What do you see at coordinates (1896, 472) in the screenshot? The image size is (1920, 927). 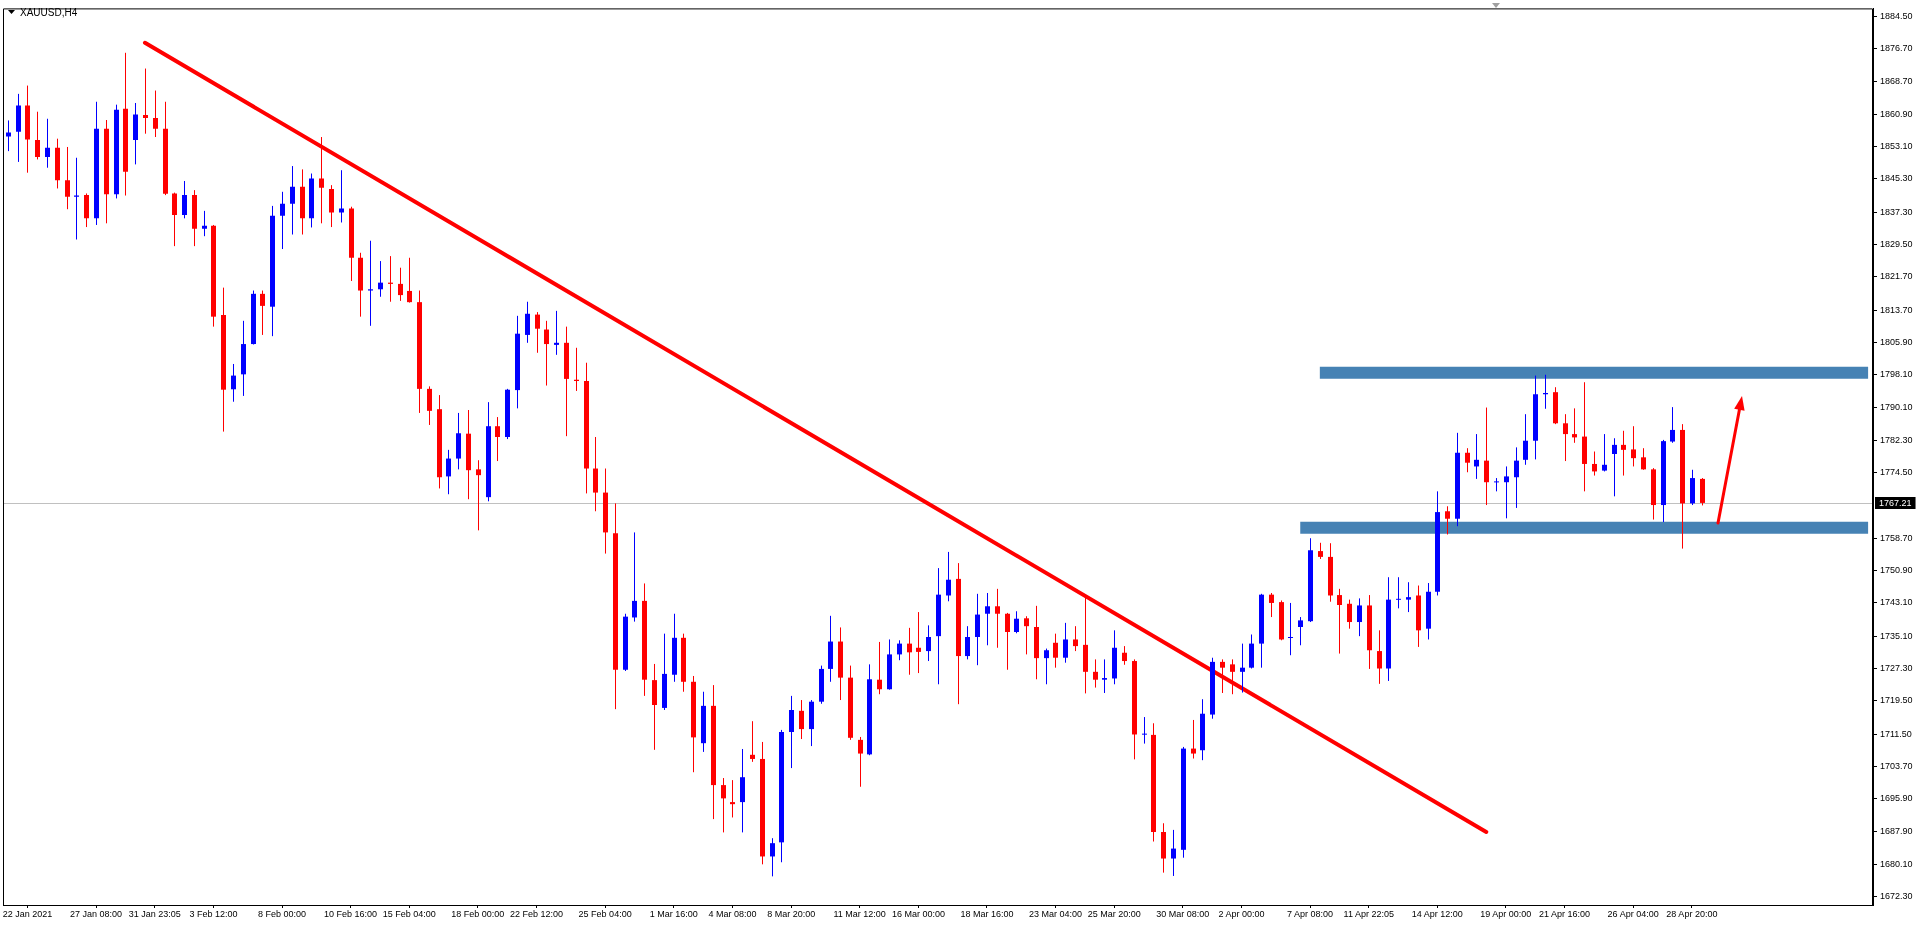 I see `y-tick-label: 1774.50` at bounding box center [1896, 472].